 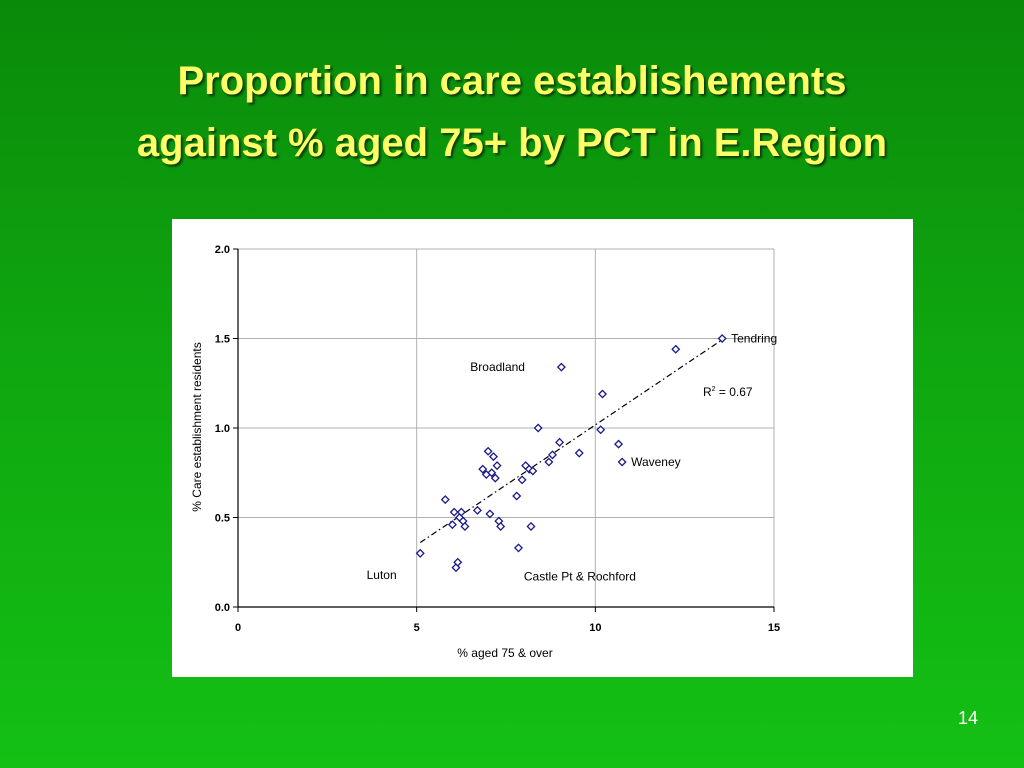 I want to click on y-tick-label: 1.5, so click(x=222, y=340).